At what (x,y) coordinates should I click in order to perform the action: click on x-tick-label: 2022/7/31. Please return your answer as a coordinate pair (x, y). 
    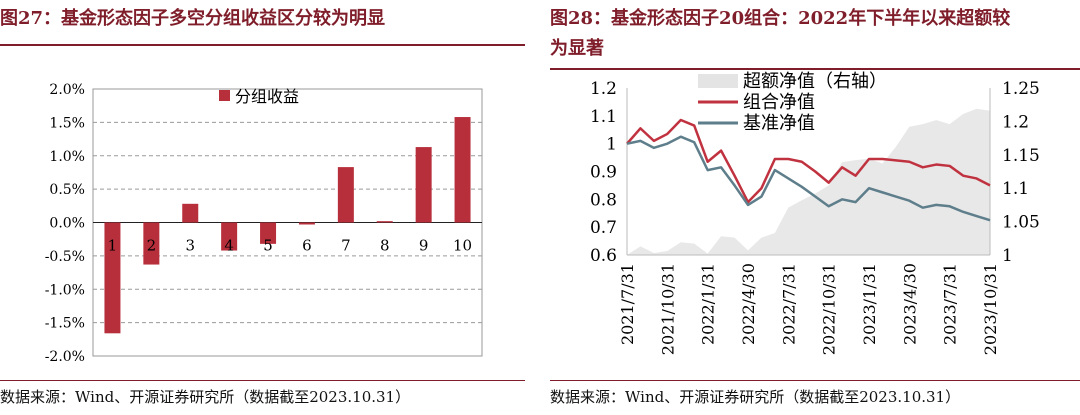
    Looking at the image, I should click on (788, 304).